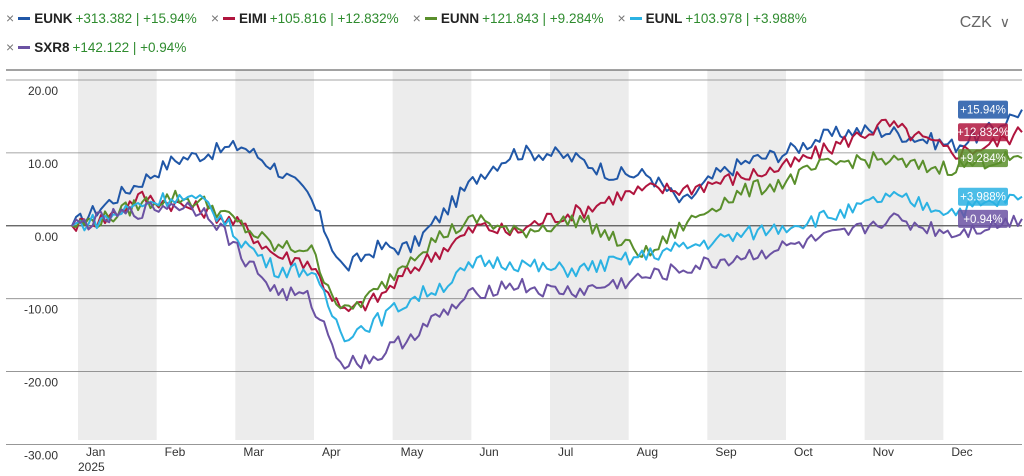  I want to click on y-tick-label: 10.00, so click(43, 164).